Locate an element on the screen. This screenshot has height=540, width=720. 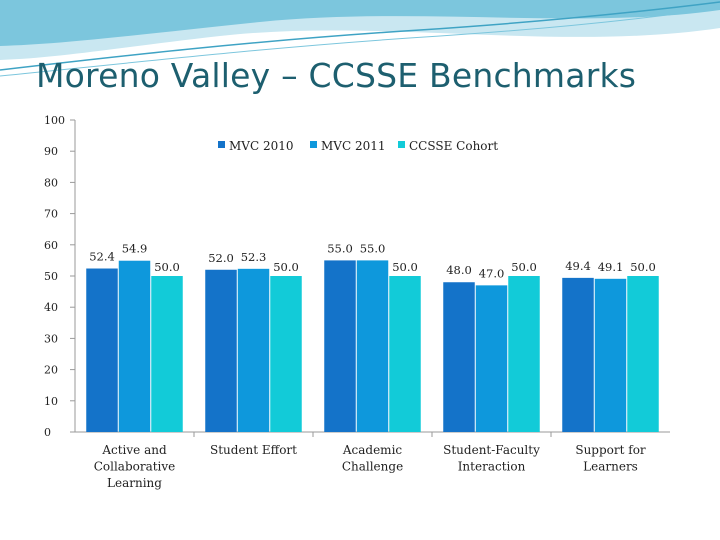
category-label: Challenge is located at coordinates (372, 467).